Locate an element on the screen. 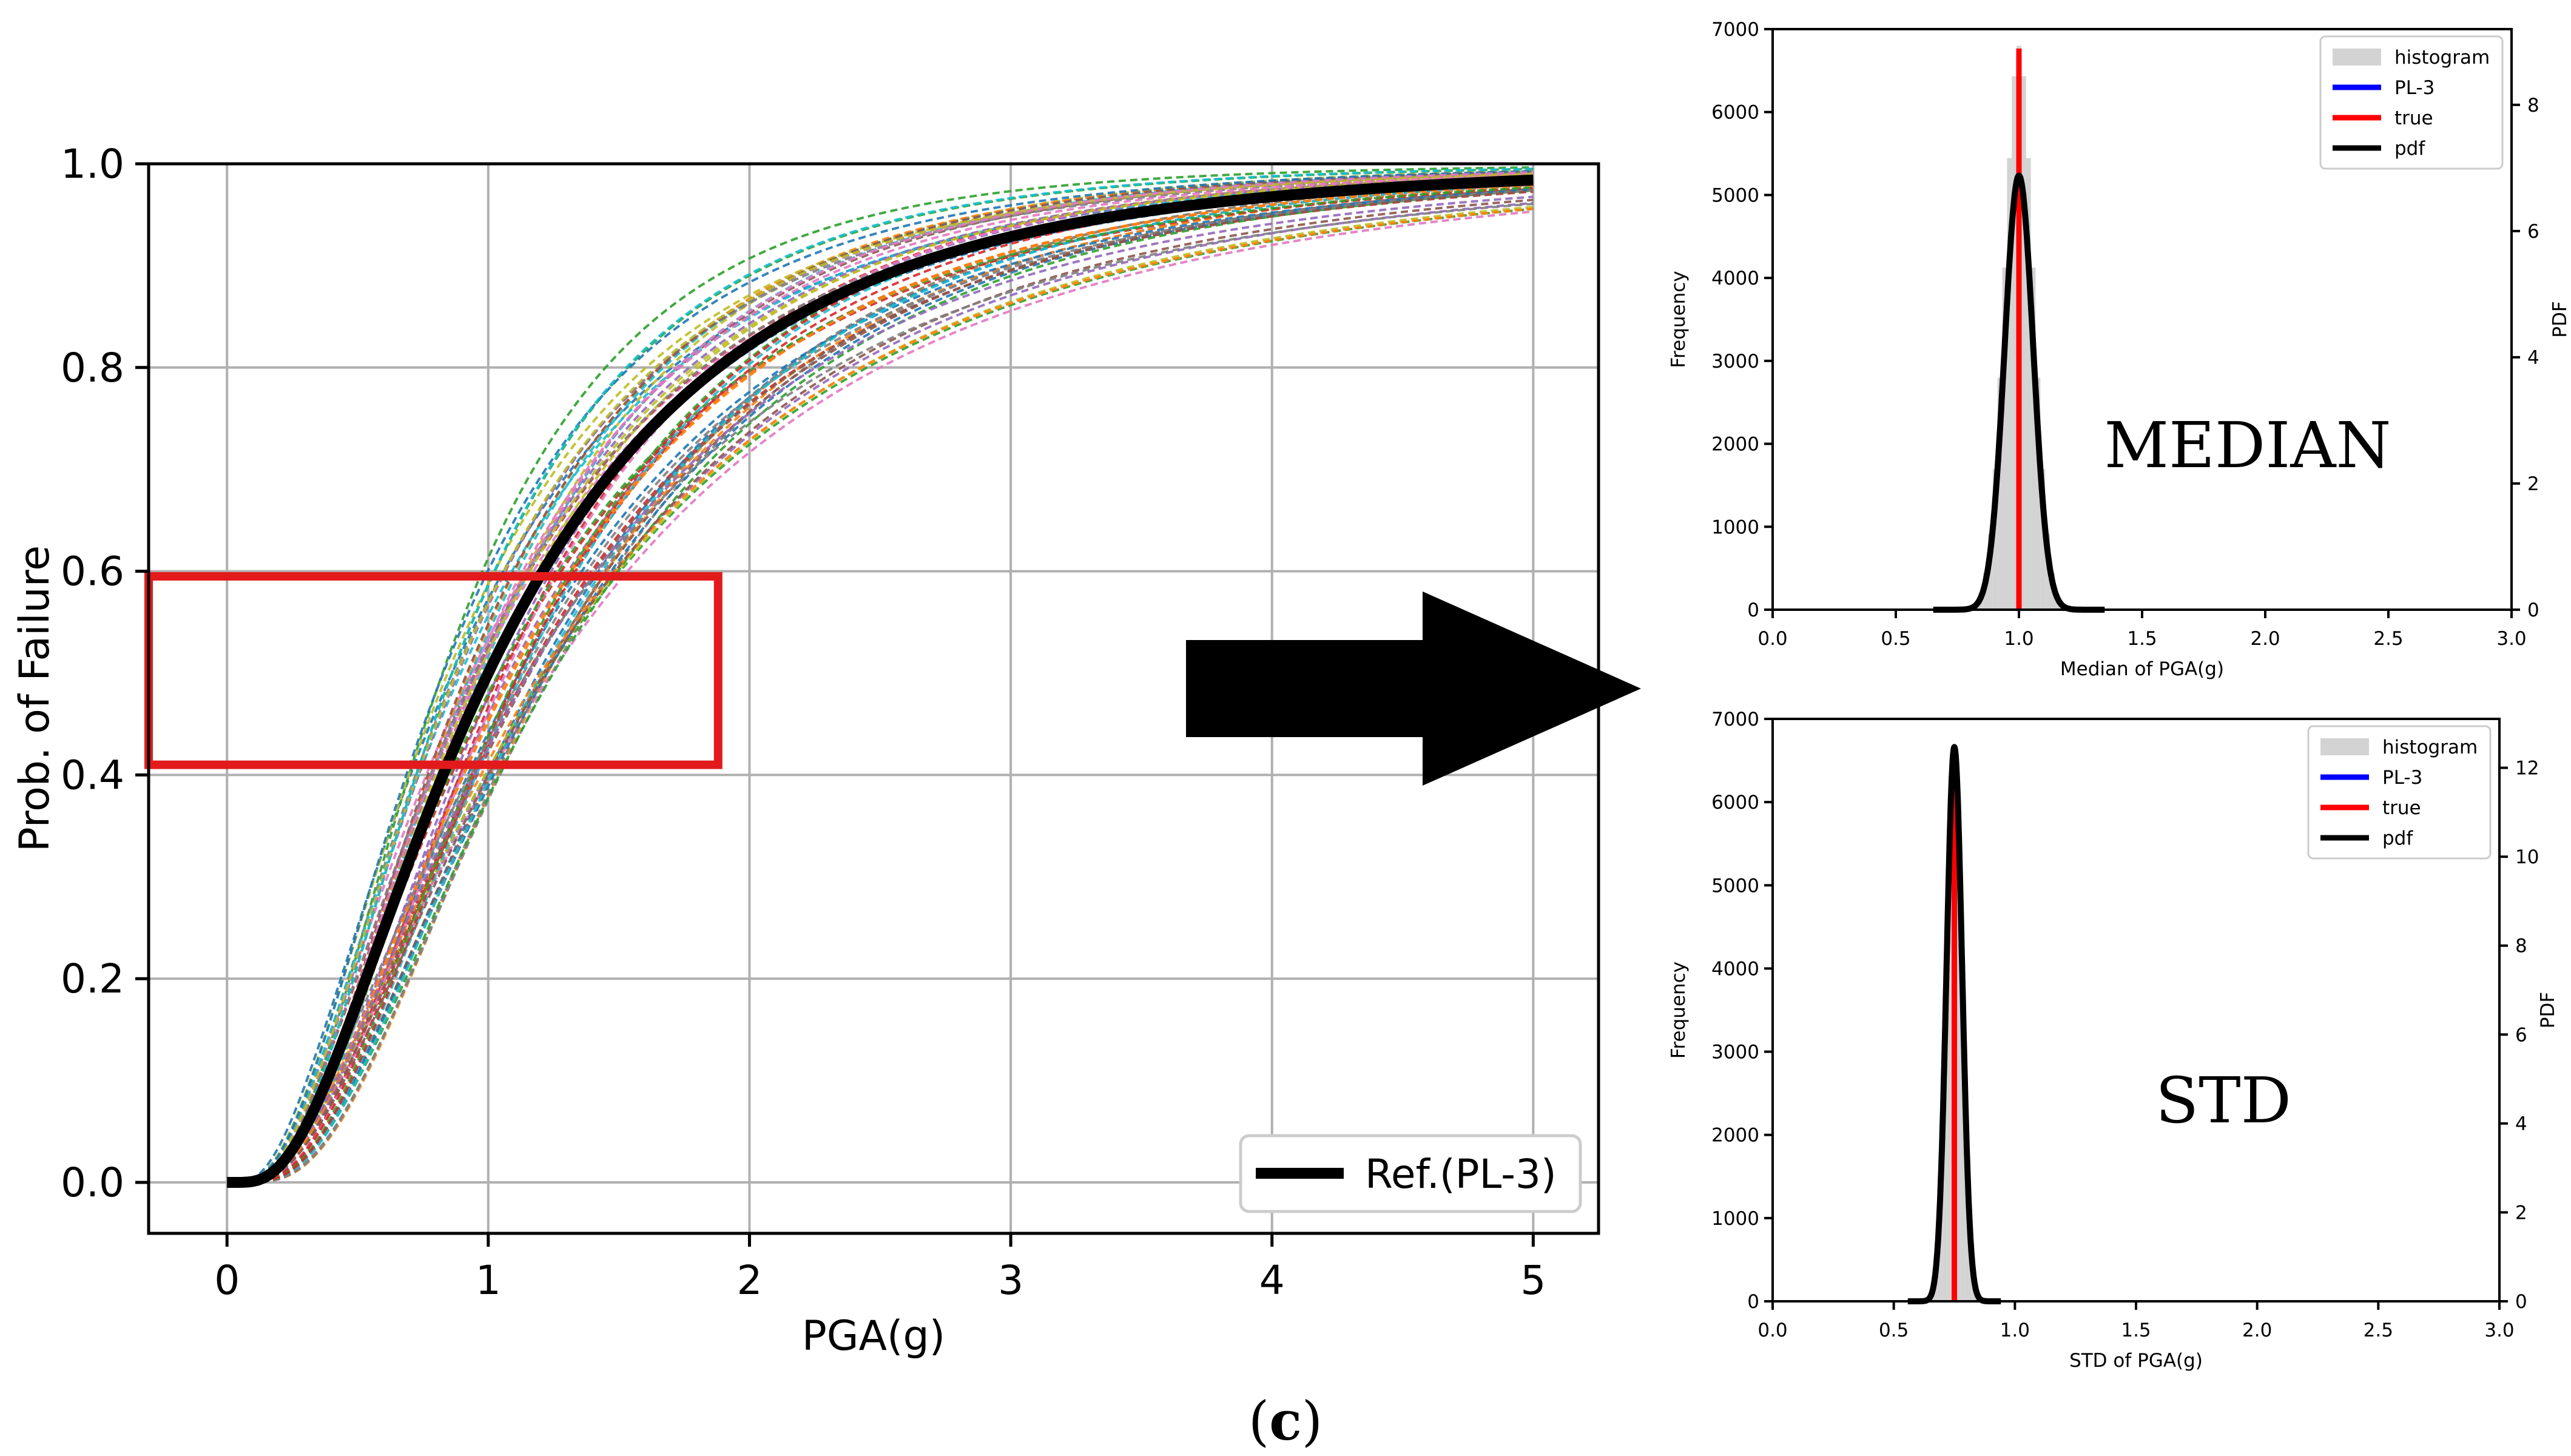 The height and width of the screenshot is (1456, 2571). y2-tick-label: 10 is located at coordinates (2527, 857).